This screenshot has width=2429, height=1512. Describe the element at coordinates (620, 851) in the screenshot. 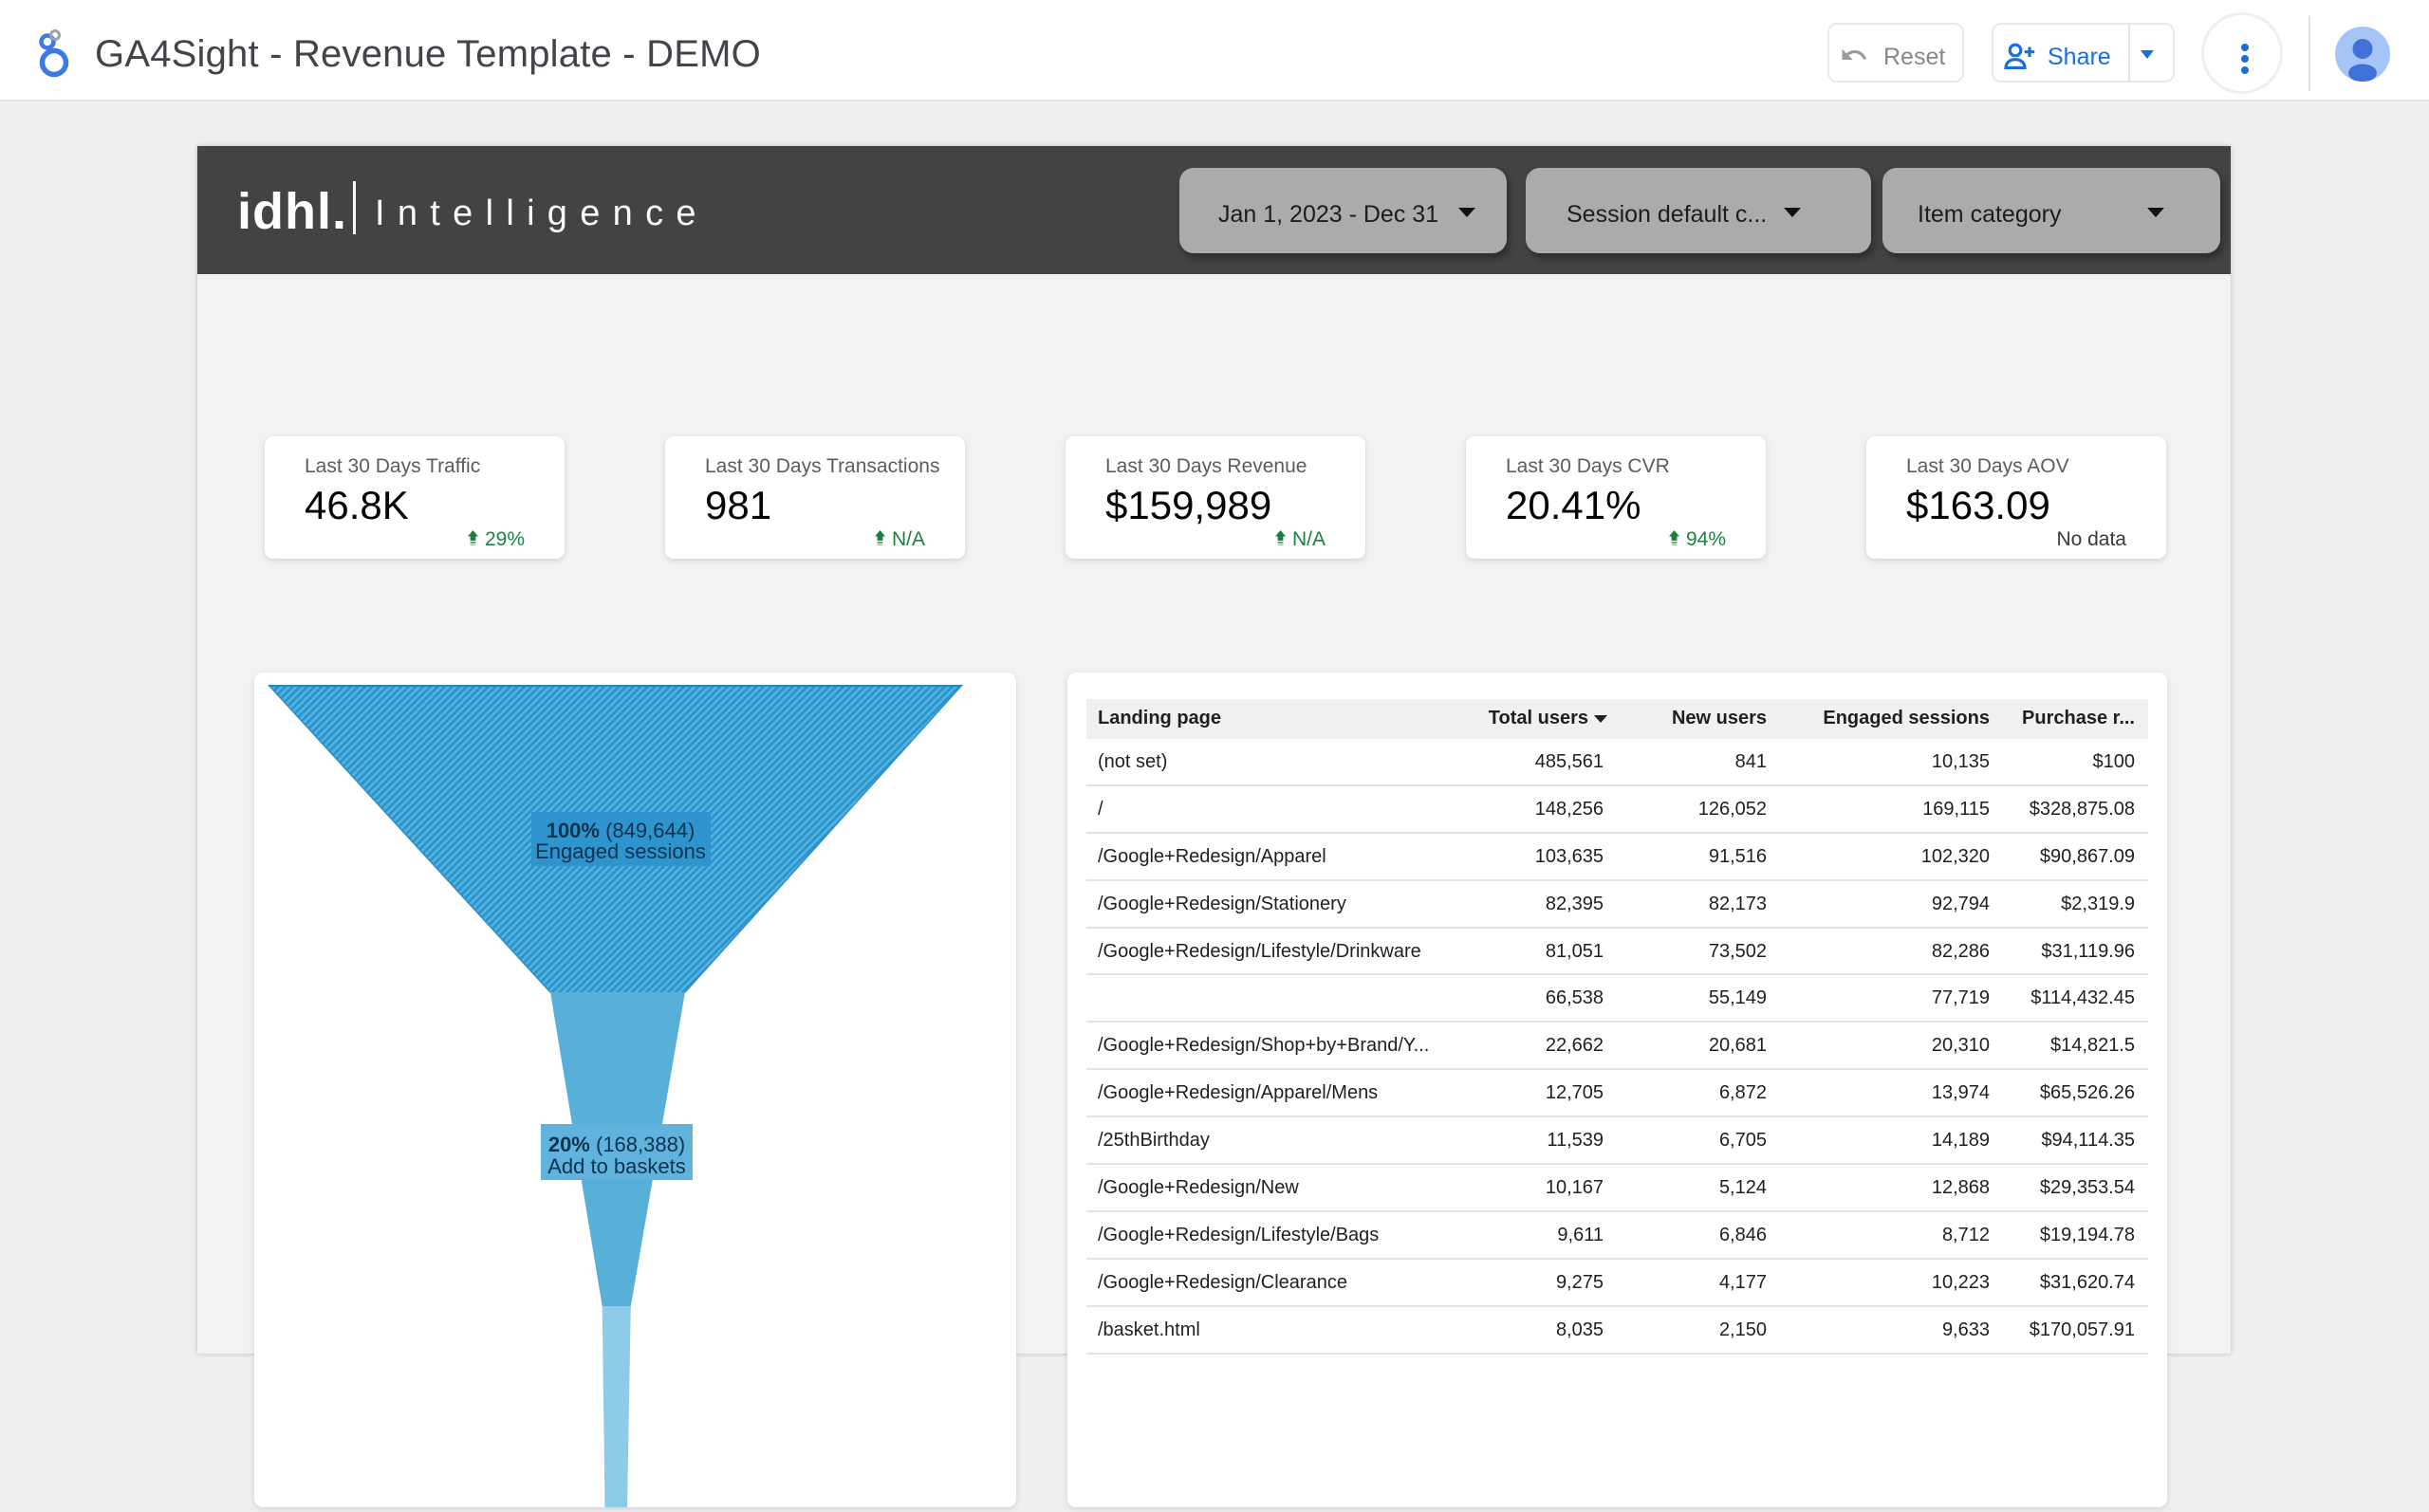

I see `svg-text: Engaged sessions` at that location.